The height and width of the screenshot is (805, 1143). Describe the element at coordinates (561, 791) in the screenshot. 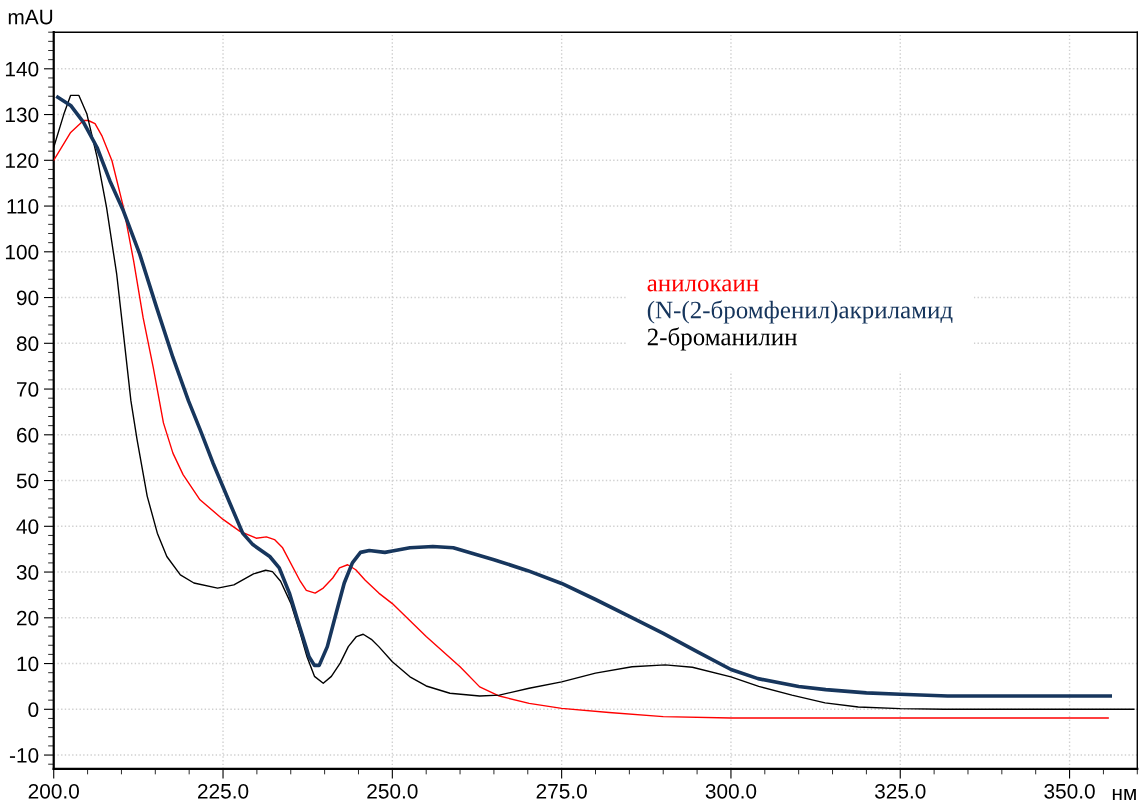

I see `x-tick-label: 275.0` at that location.